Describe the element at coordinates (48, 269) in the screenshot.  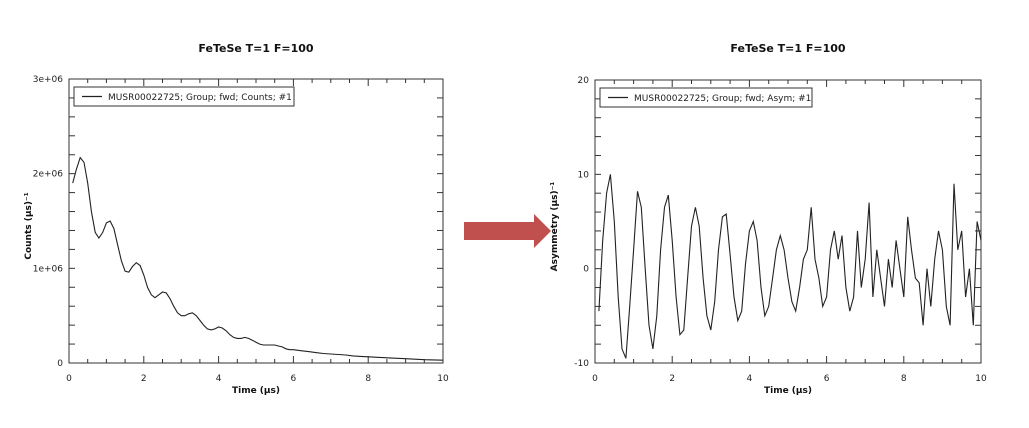
I see `y-tick-label: 1e+06` at that location.